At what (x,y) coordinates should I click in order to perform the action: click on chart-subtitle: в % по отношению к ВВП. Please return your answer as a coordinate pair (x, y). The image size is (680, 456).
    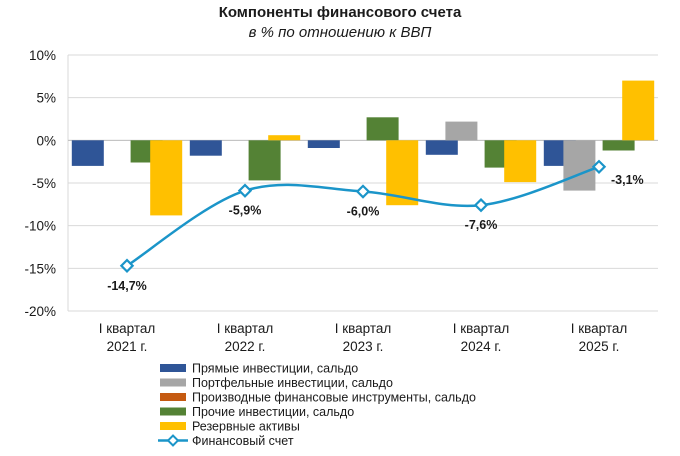
    Looking at the image, I should click on (340, 32).